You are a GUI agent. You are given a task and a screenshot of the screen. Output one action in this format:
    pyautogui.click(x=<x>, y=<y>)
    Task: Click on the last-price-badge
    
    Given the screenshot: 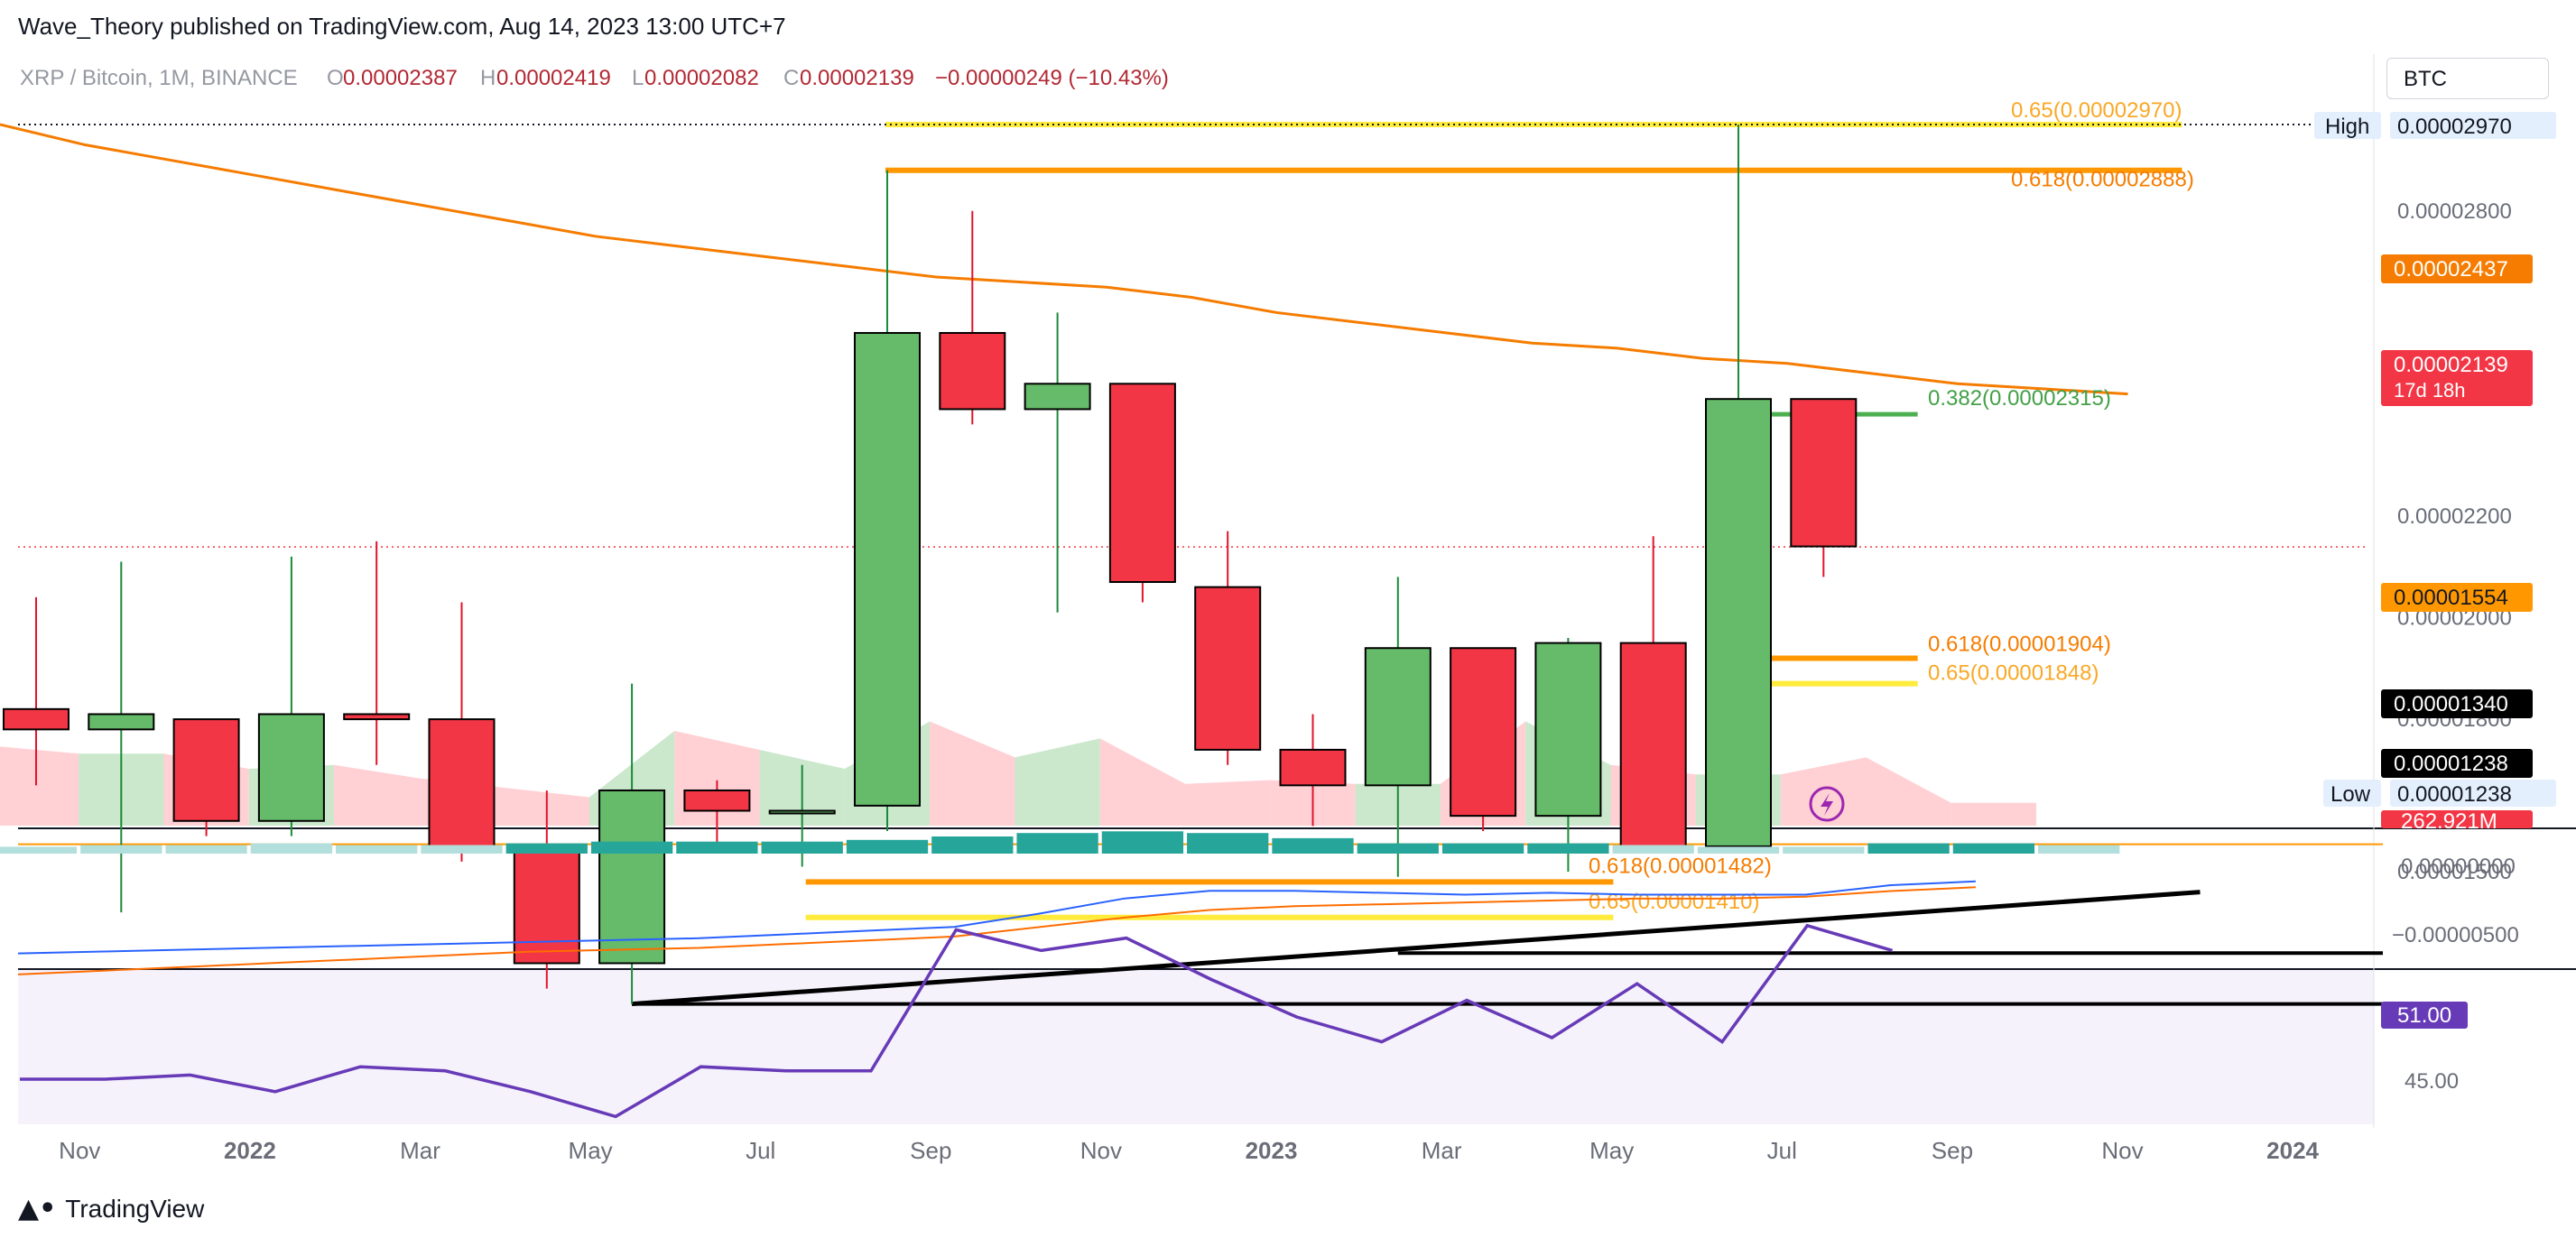 What is the action you would take?
    pyautogui.click(x=2457, y=378)
    